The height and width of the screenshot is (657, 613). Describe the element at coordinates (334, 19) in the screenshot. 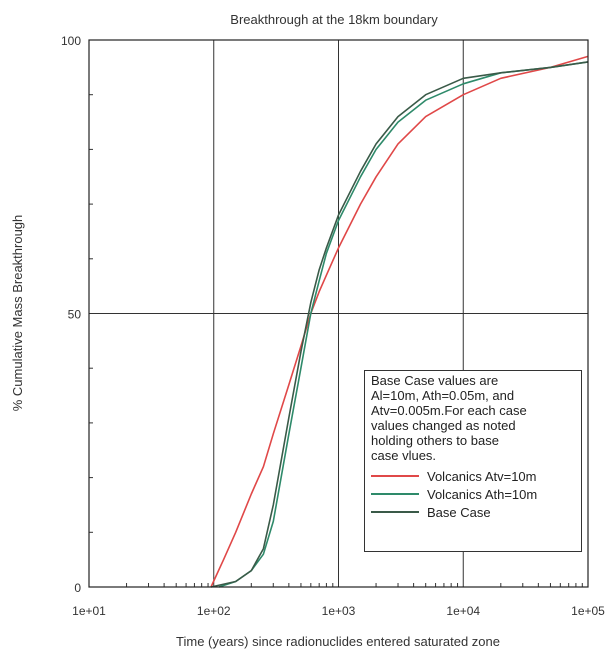

I see `chart-title: Breakthrough at the 18km boundary` at that location.